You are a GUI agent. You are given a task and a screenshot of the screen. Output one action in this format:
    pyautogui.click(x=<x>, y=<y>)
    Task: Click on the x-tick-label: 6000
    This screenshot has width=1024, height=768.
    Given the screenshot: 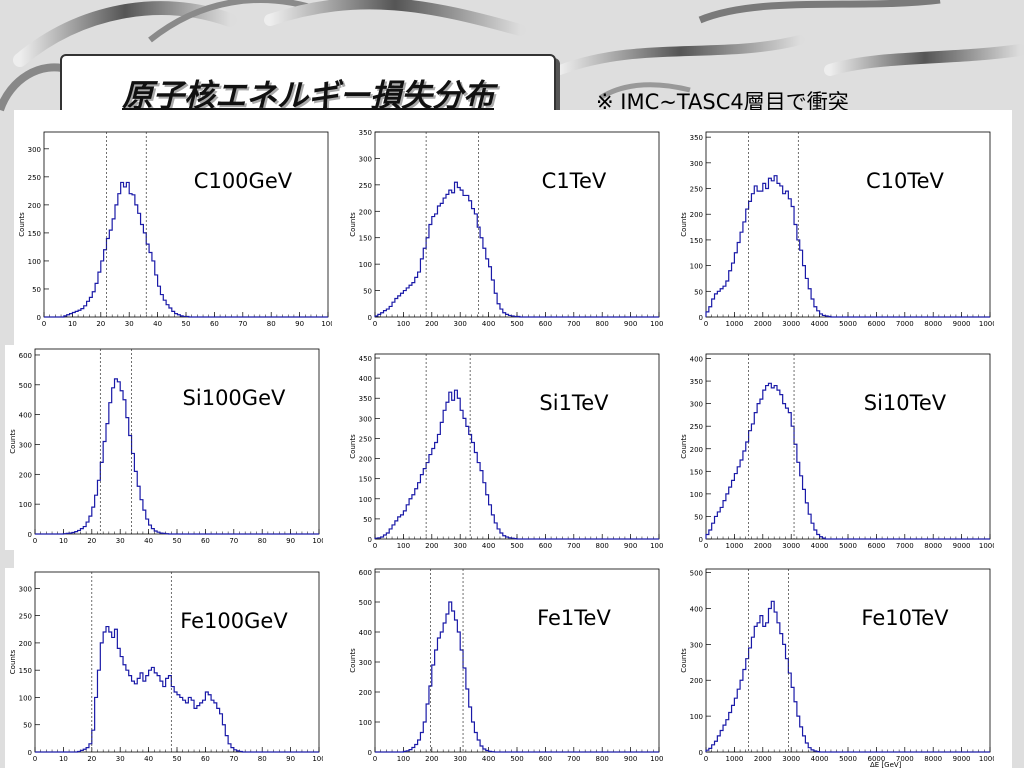 What is the action you would take?
    pyautogui.click(x=876, y=324)
    